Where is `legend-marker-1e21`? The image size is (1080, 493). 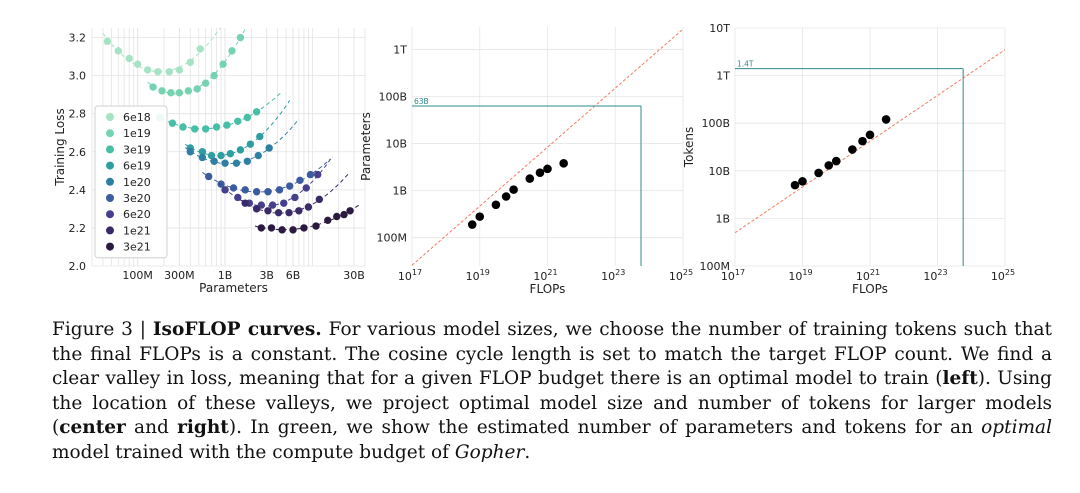
legend-marker-1e21 is located at coordinates (110, 230).